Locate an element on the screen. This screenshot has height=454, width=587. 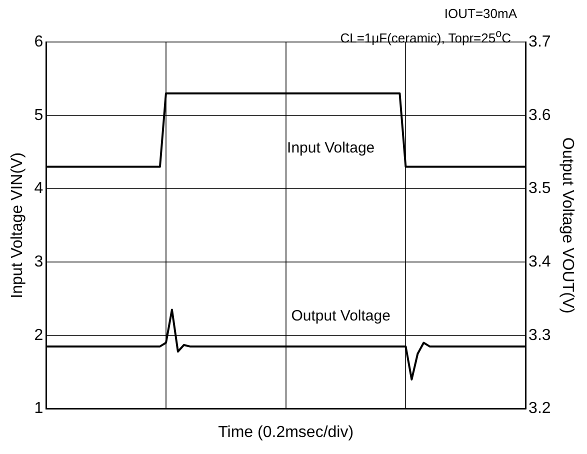
y-tick-label: 1 is located at coordinates (39, 409).